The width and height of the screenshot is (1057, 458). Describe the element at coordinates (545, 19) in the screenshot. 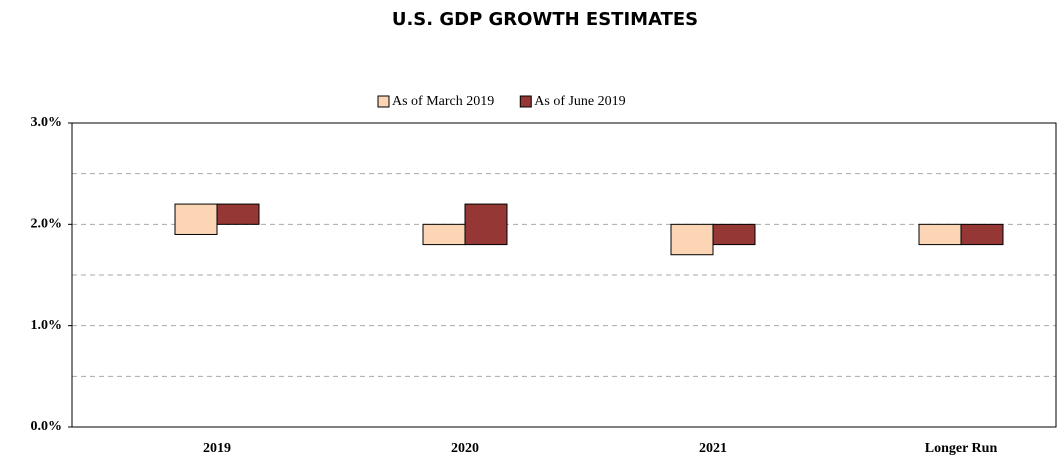

I see `chart-title: U.S. GDP GROWTH ESTIMATES` at that location.